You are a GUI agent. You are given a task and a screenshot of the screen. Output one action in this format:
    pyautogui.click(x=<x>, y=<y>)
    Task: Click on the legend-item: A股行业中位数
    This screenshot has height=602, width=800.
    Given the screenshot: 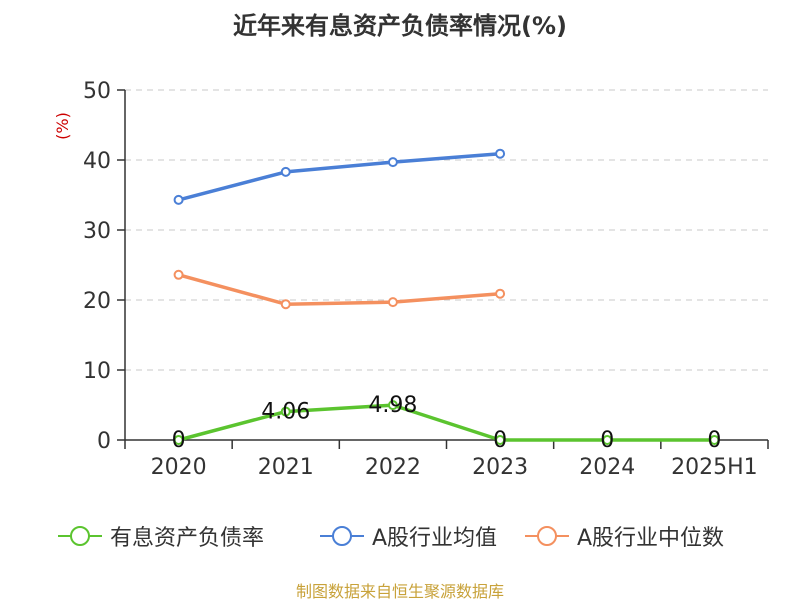 What is the action you would take?
    pyautogui.click(x=624, y=536)
    